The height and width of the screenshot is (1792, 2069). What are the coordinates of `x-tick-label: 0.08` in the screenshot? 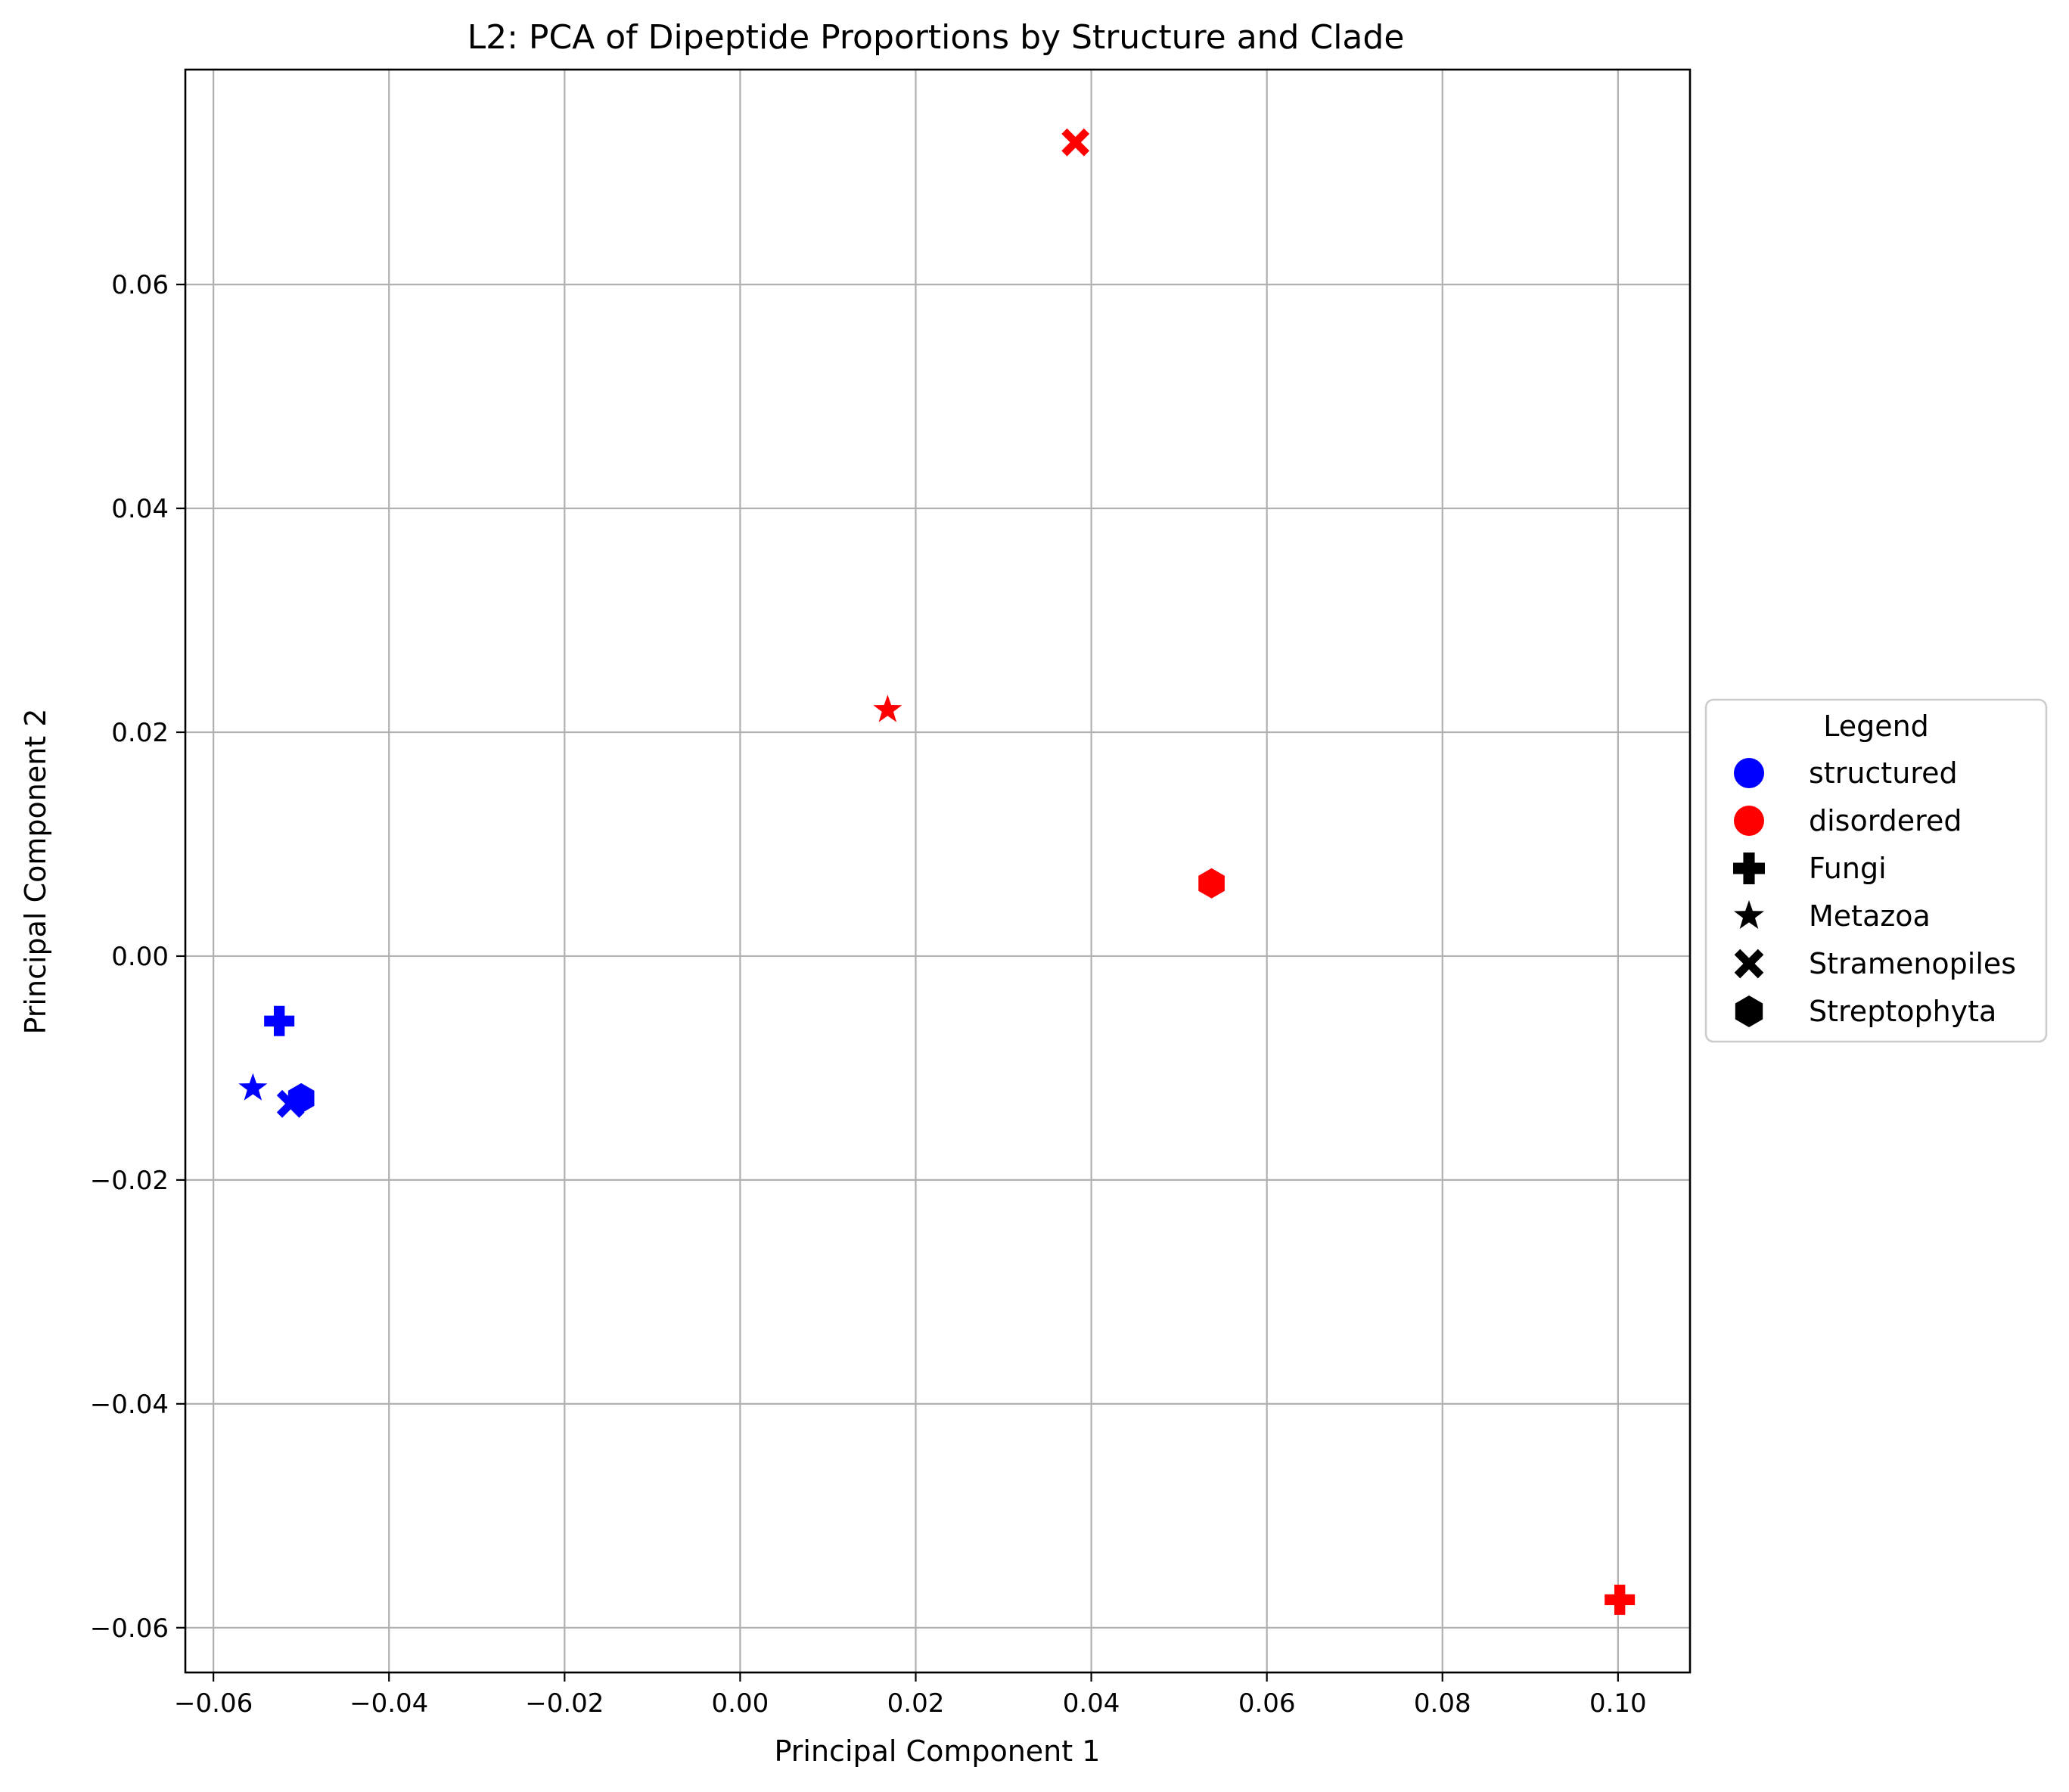 It's located at (1442, 1703).